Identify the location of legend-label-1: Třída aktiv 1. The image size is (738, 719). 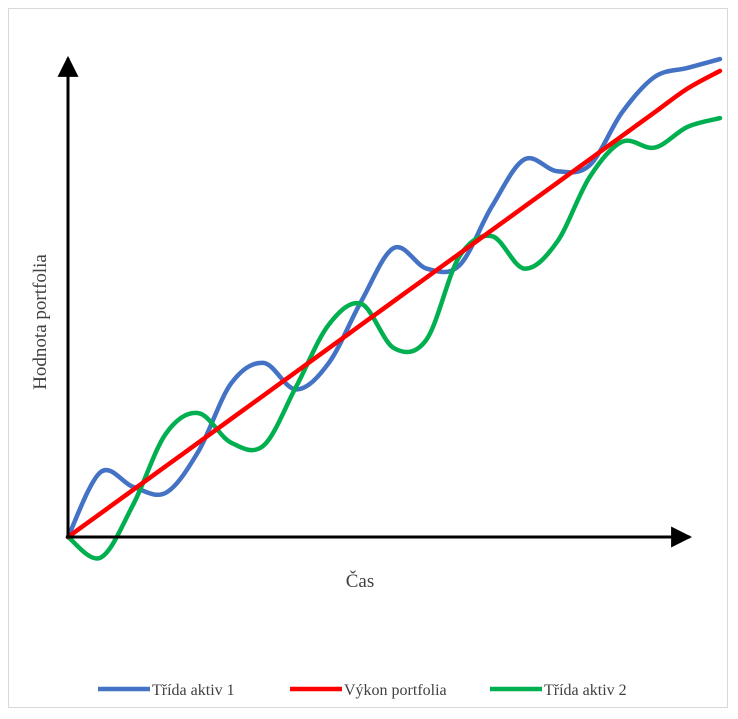
(193, 690).